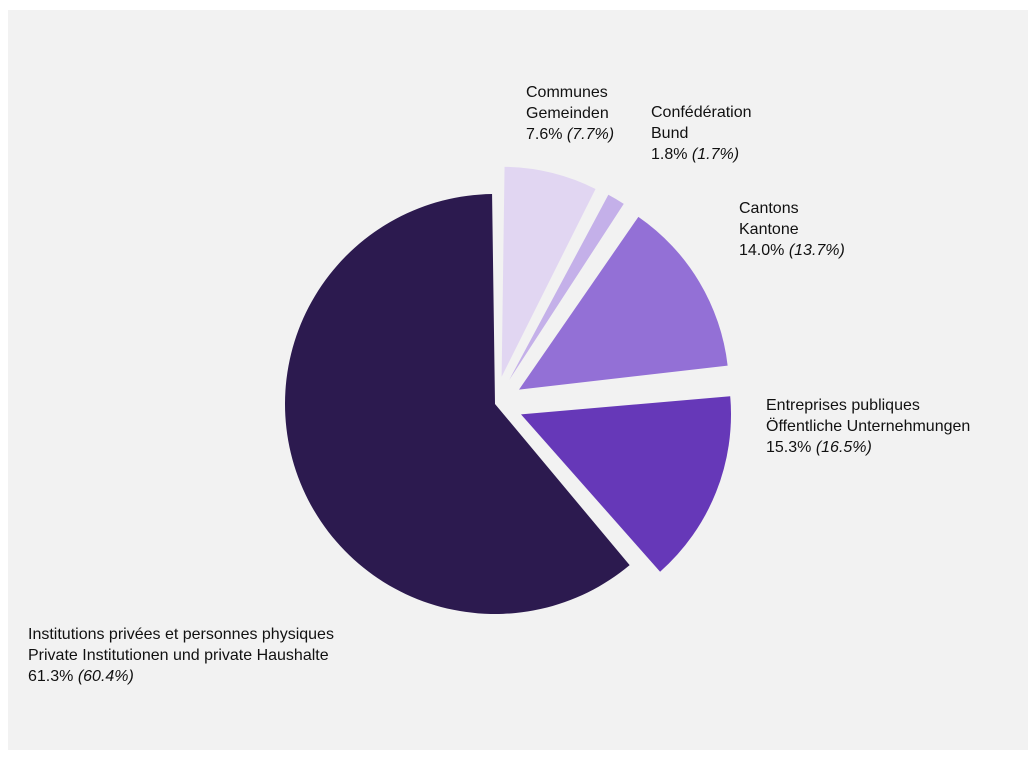 The width and height of the screenshot is (1036, 760). I want to click on label-previous-value: (1.7%), so click(715, 154).